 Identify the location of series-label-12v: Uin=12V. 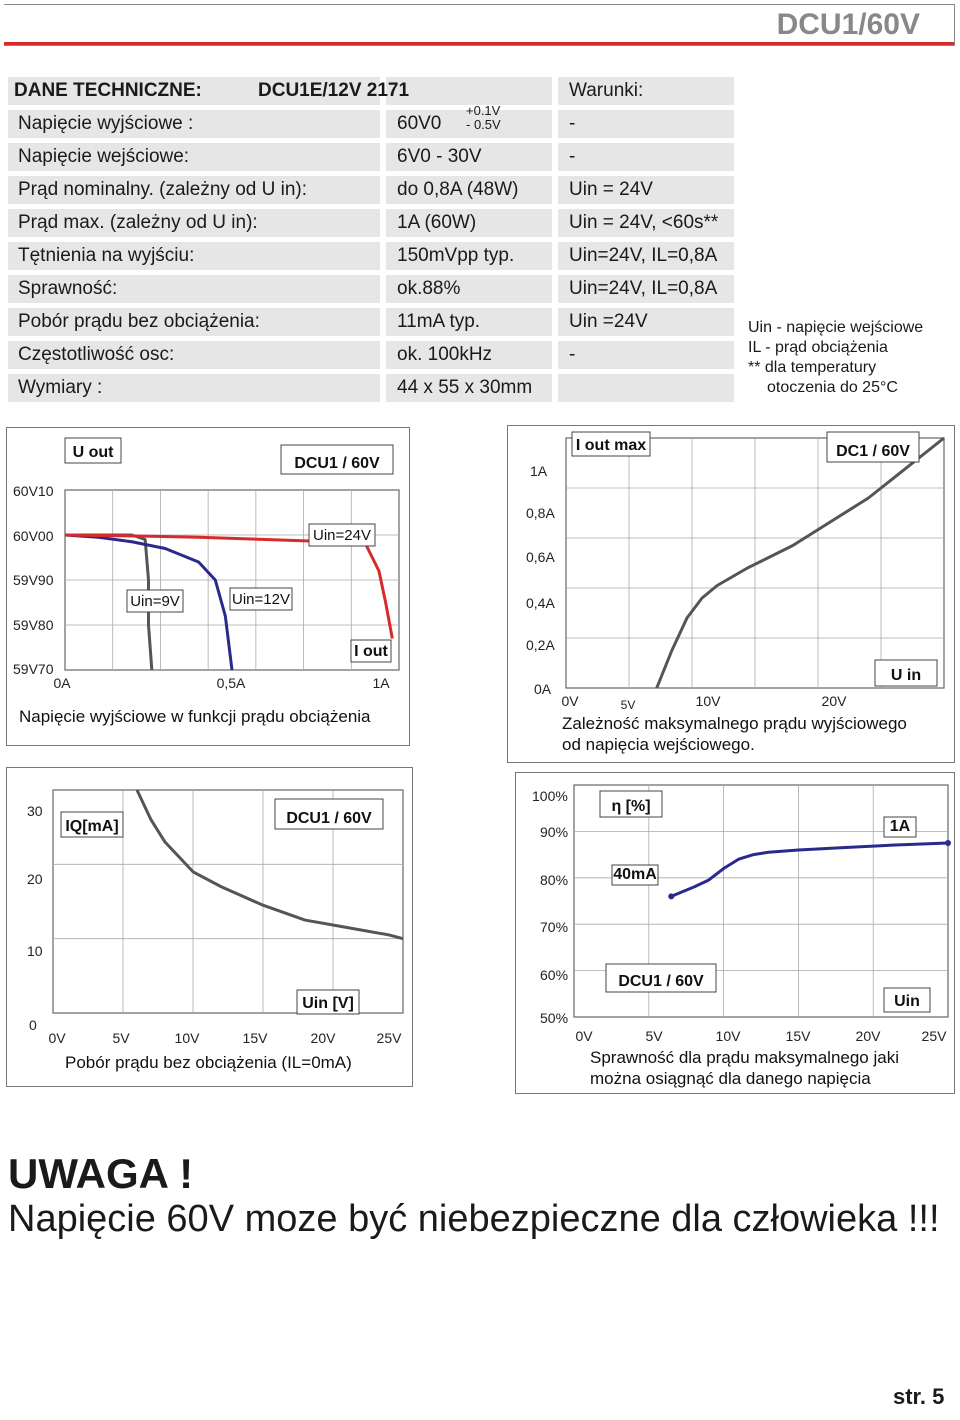
(261, 599).